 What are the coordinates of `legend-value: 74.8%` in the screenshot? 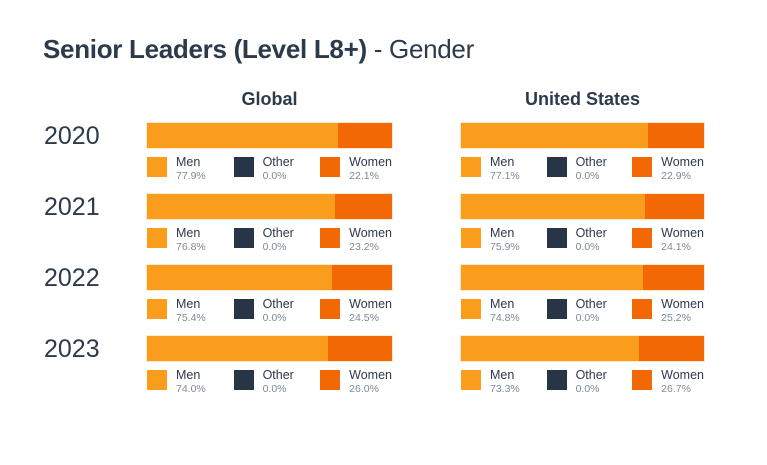 It's located at (505, 318).